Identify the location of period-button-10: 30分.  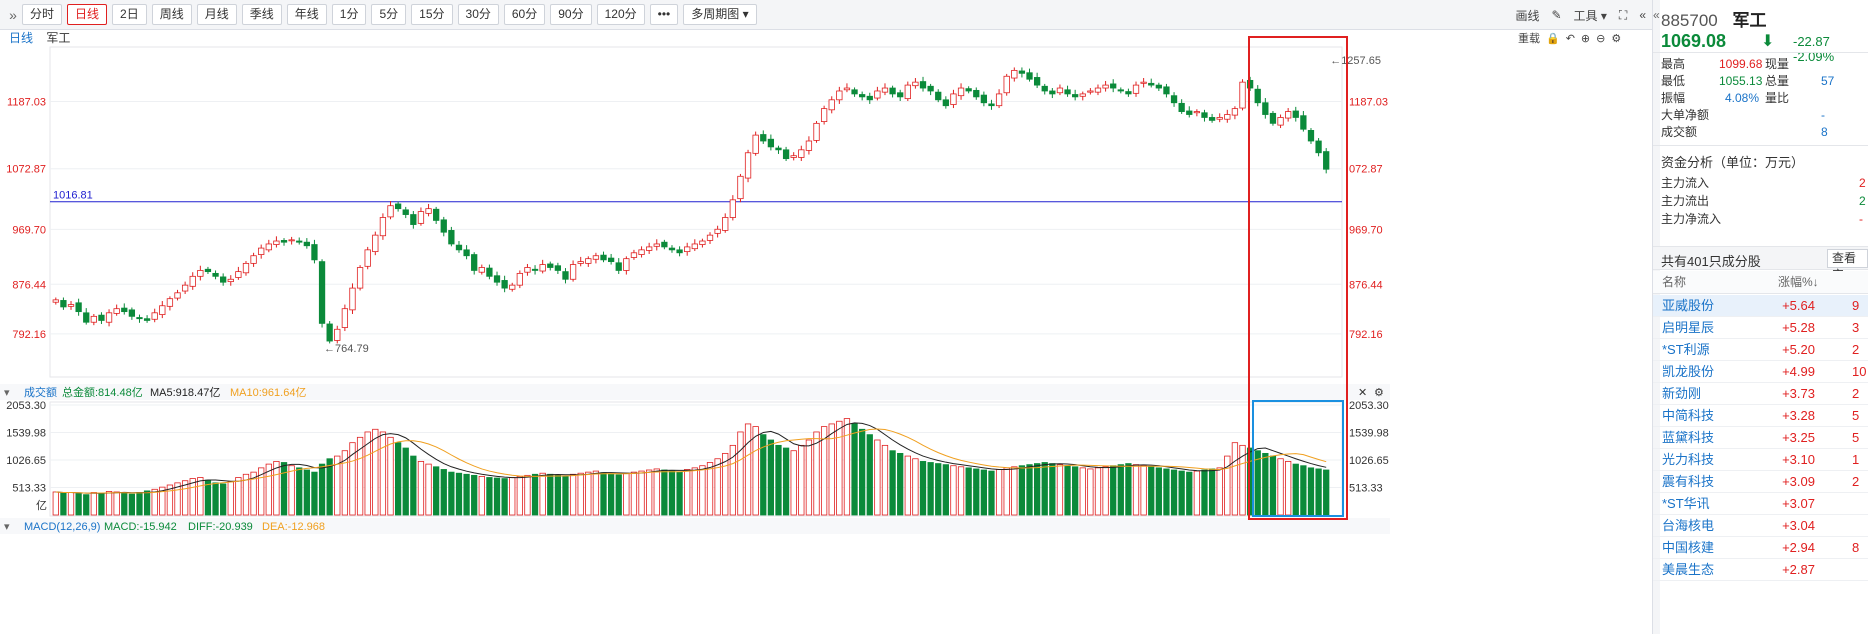
(478, 14).